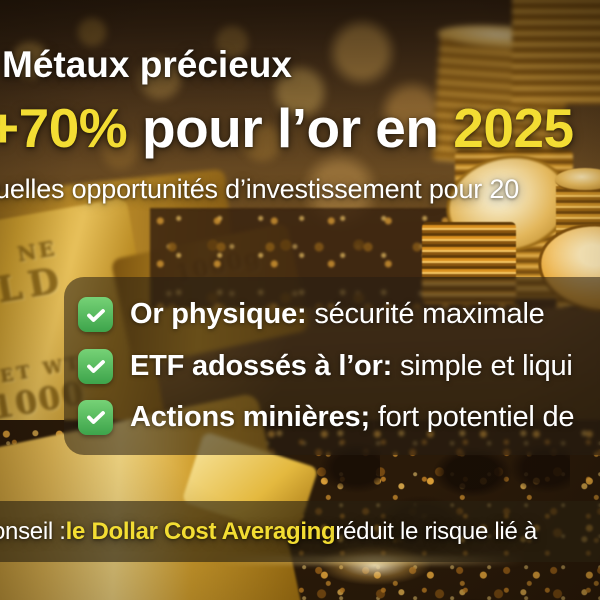  I want to click on list-item-text: Or physique: sécurité maximale, so click(337, 314).